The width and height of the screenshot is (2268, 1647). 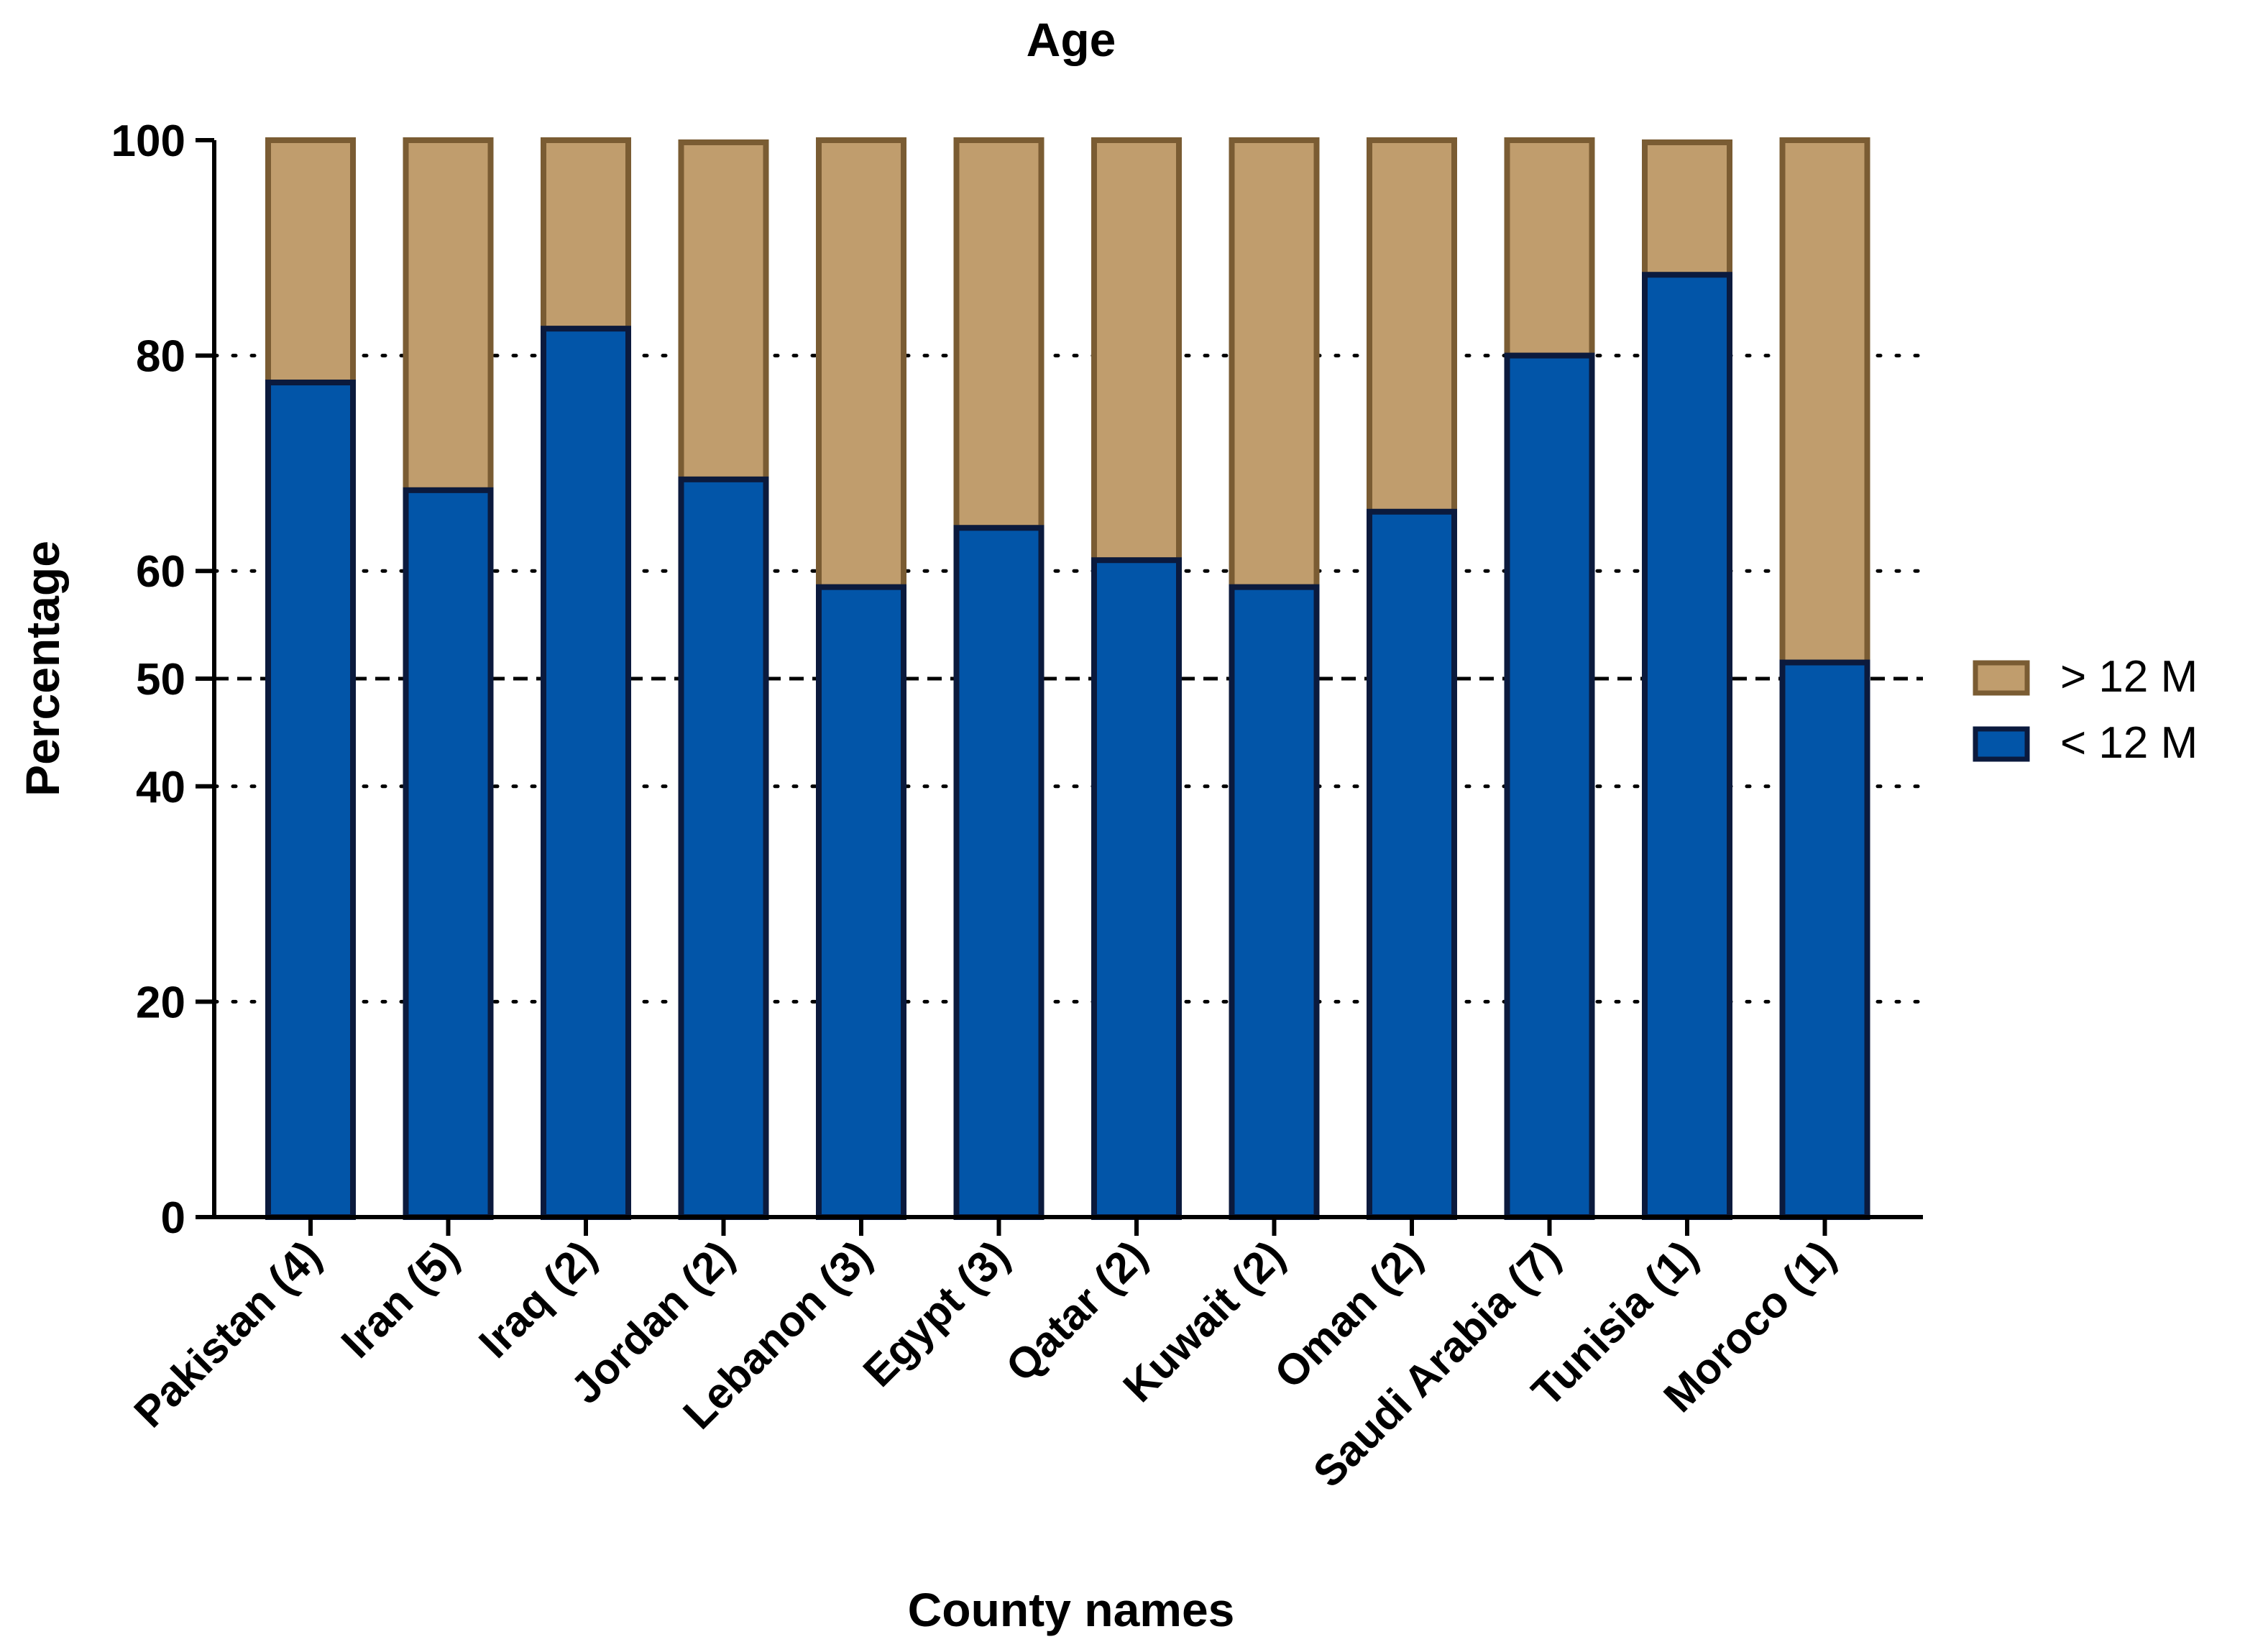 I want to click on x-tick-label: Pakistan (4), so click(x=228, y=1334).